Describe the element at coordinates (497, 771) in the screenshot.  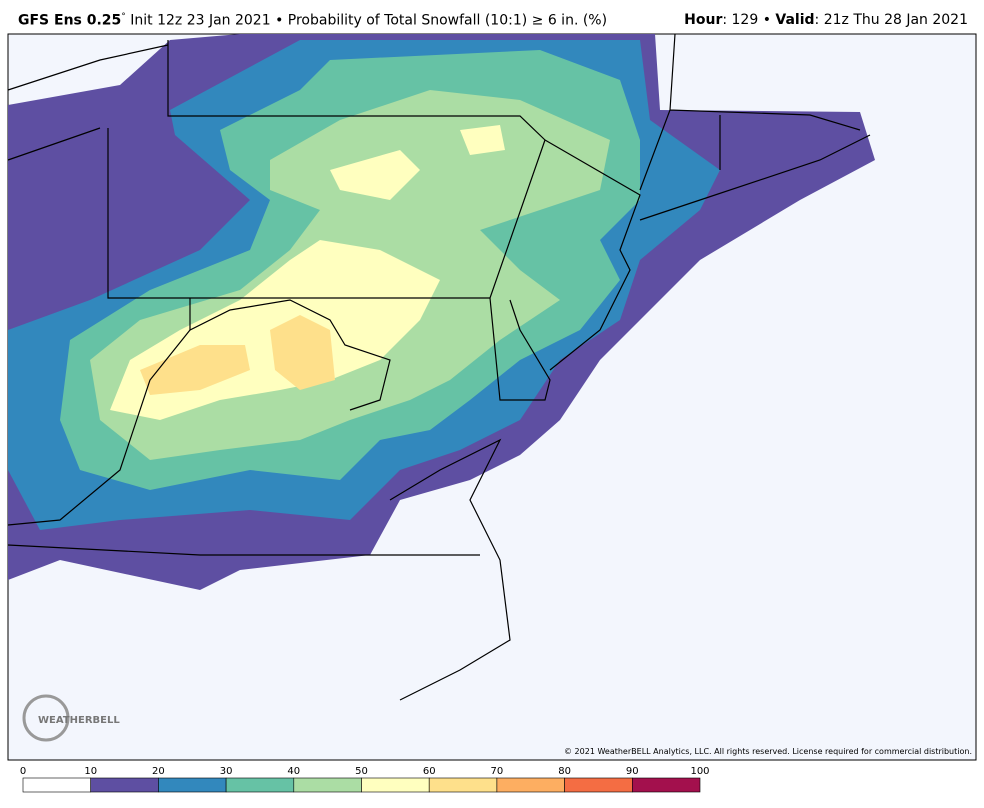
I see `legend-tick-label: 70` at that location.